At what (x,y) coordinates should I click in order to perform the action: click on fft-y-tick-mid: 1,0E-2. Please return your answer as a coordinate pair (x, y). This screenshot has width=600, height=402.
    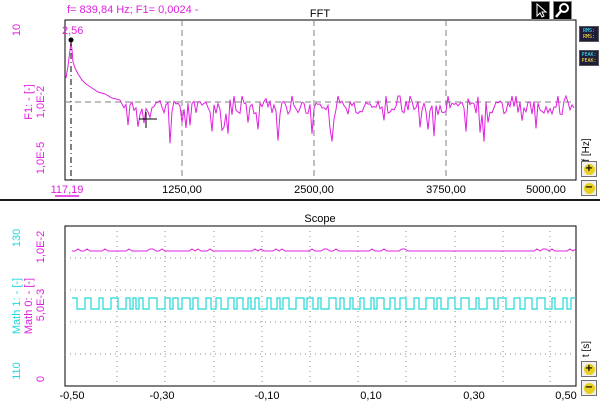
    Looking at the image, I should click on (41, 102).